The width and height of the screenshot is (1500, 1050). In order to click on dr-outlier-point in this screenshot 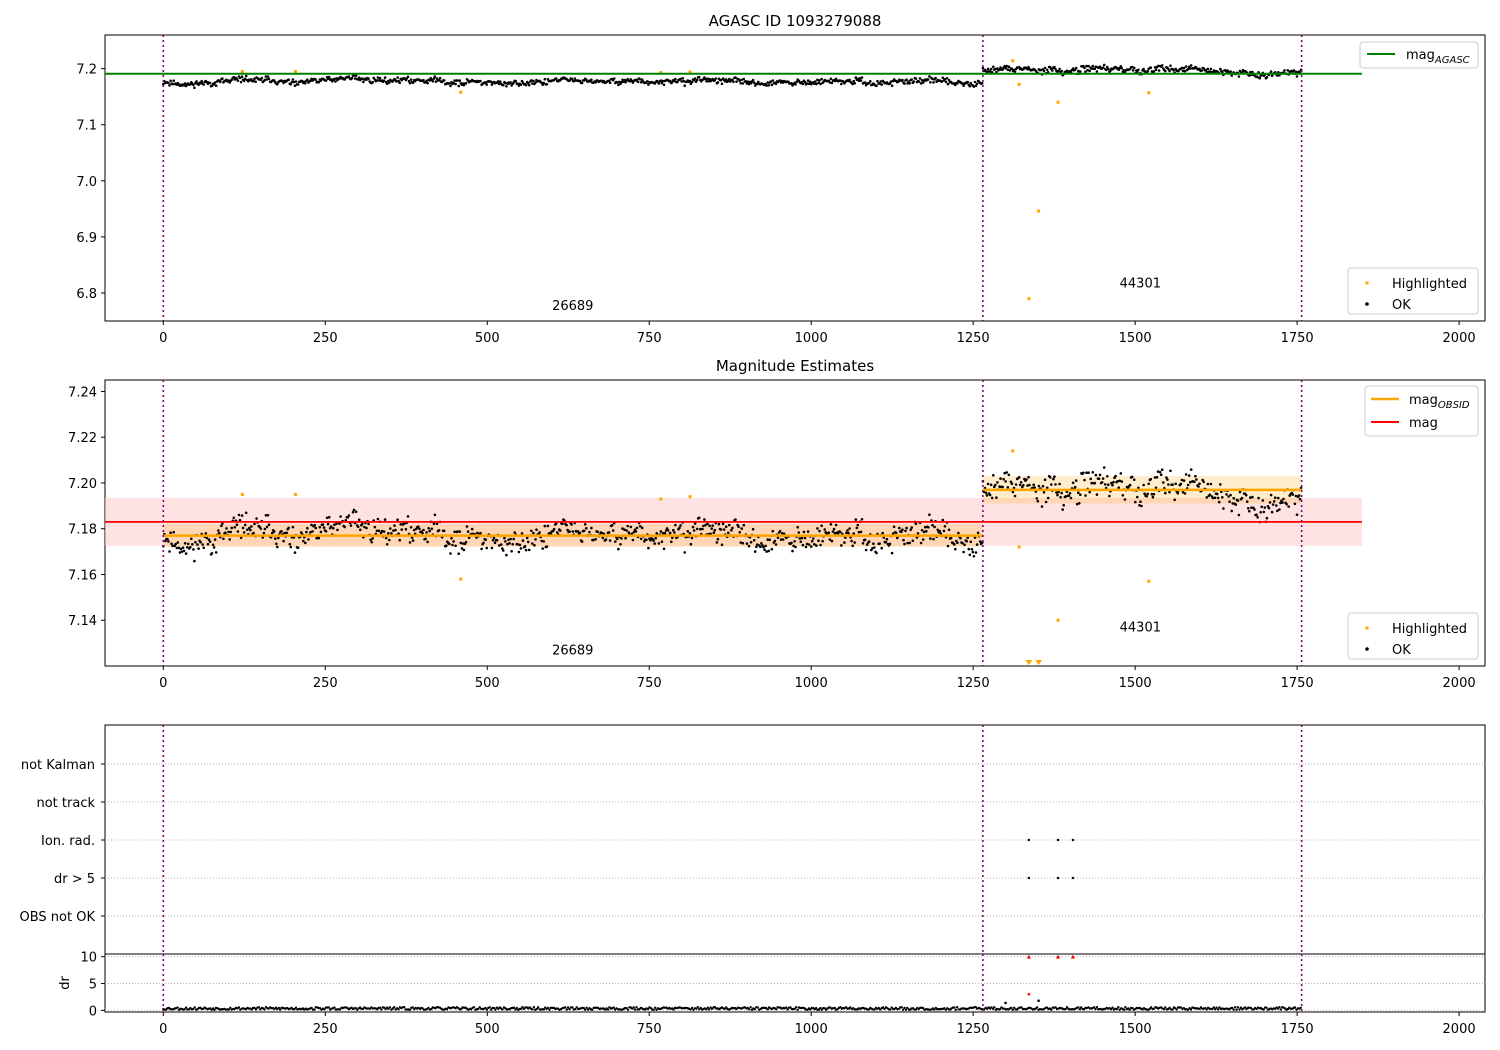, I will do `click(1038, 1001)`.